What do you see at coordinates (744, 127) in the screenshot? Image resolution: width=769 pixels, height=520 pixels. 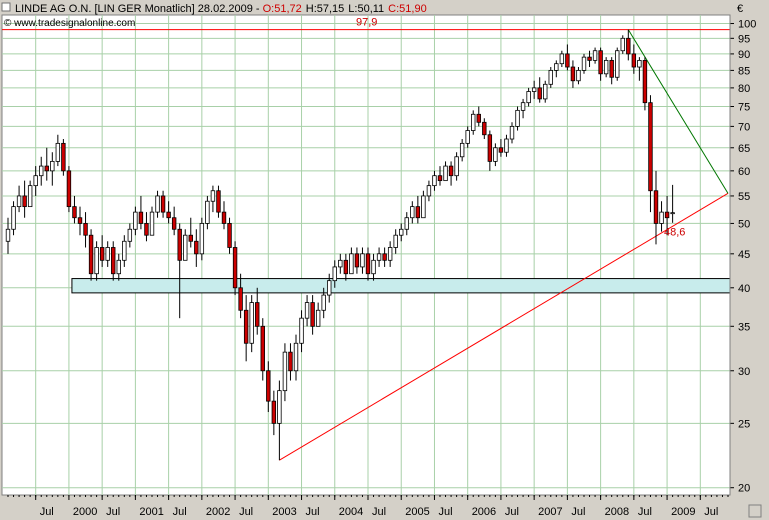 I see `y-tick-label: 70` at bounding box center [744, 127].